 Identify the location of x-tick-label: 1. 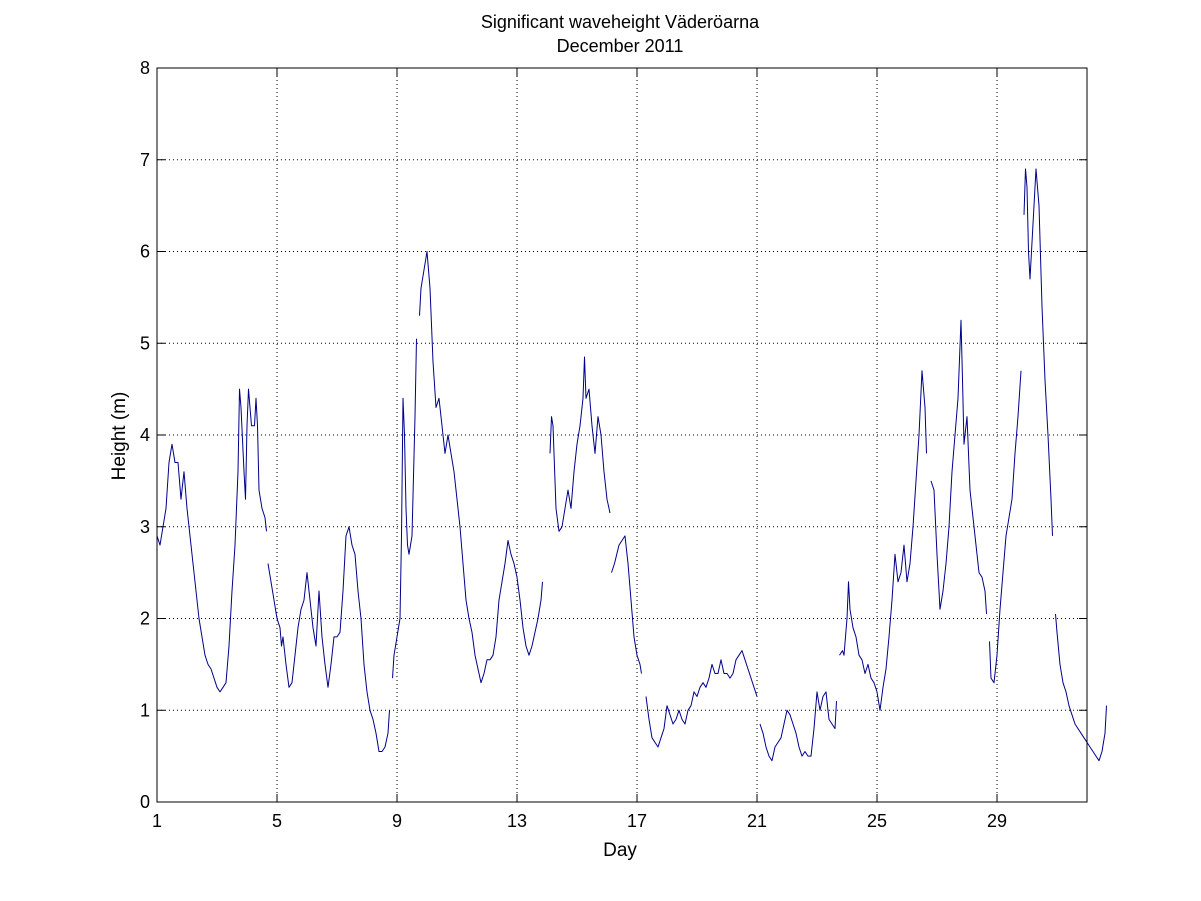
(157, 821).